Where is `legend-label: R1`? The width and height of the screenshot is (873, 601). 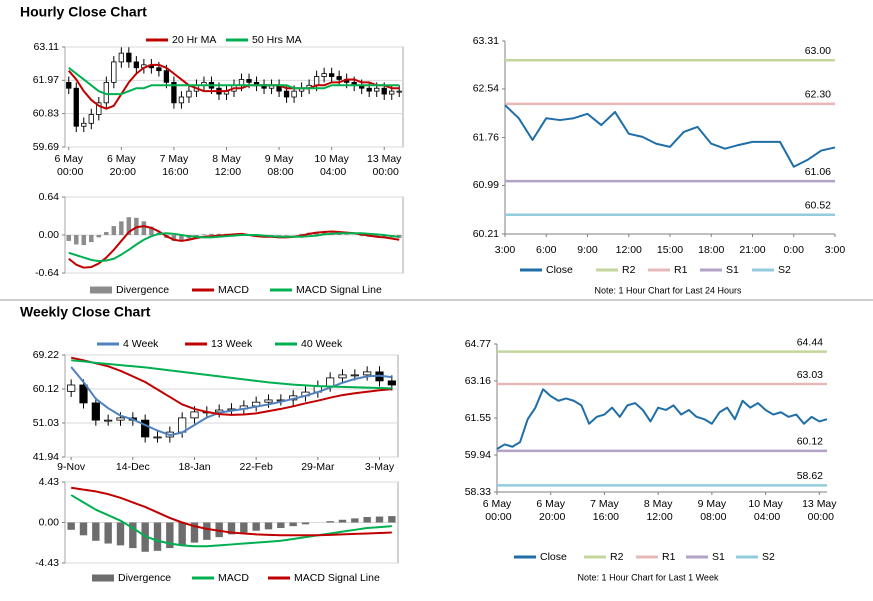
legend-label: R1 is located at coordinates (681, 270).